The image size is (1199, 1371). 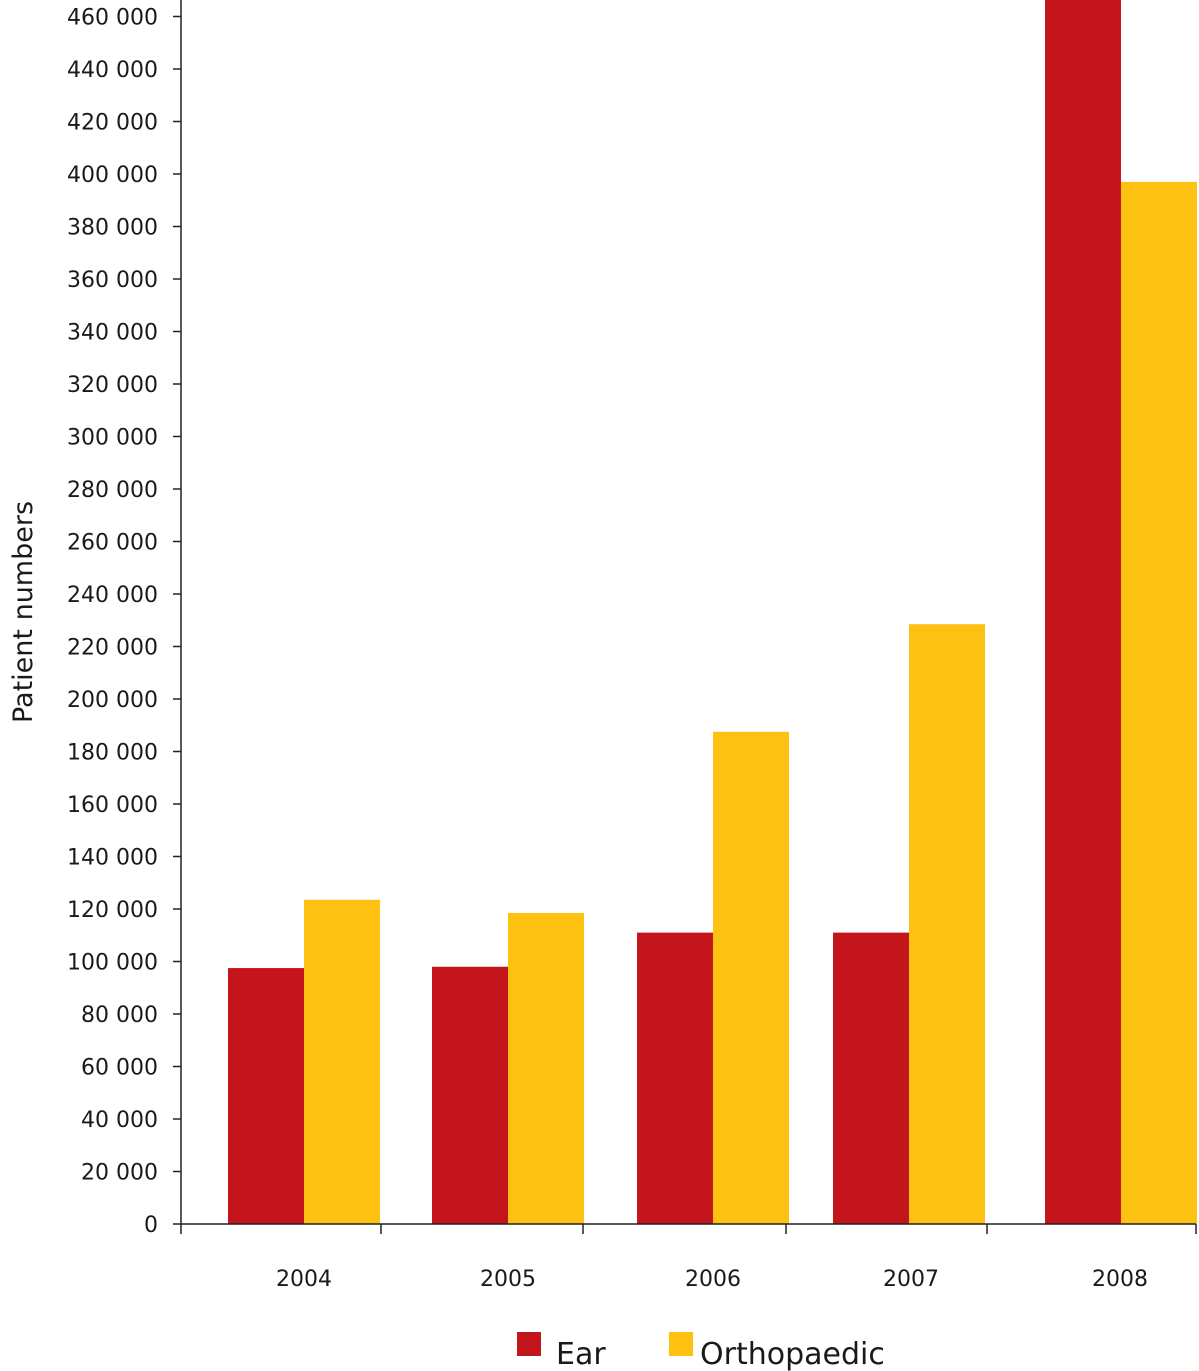 I want to click on y-tick-label: 200 000, so click(x=112, y=700).